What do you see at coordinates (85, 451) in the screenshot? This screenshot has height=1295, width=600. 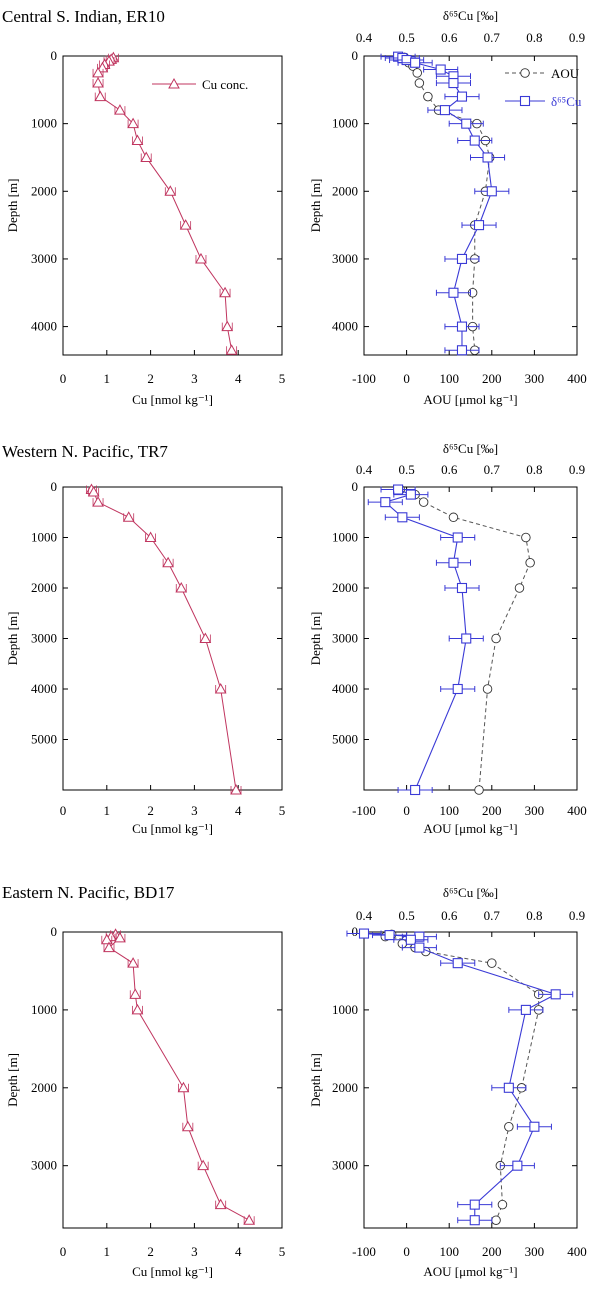 I see `panel-title: Western N. Pacific, TR7` at bounding box center [85, 451].